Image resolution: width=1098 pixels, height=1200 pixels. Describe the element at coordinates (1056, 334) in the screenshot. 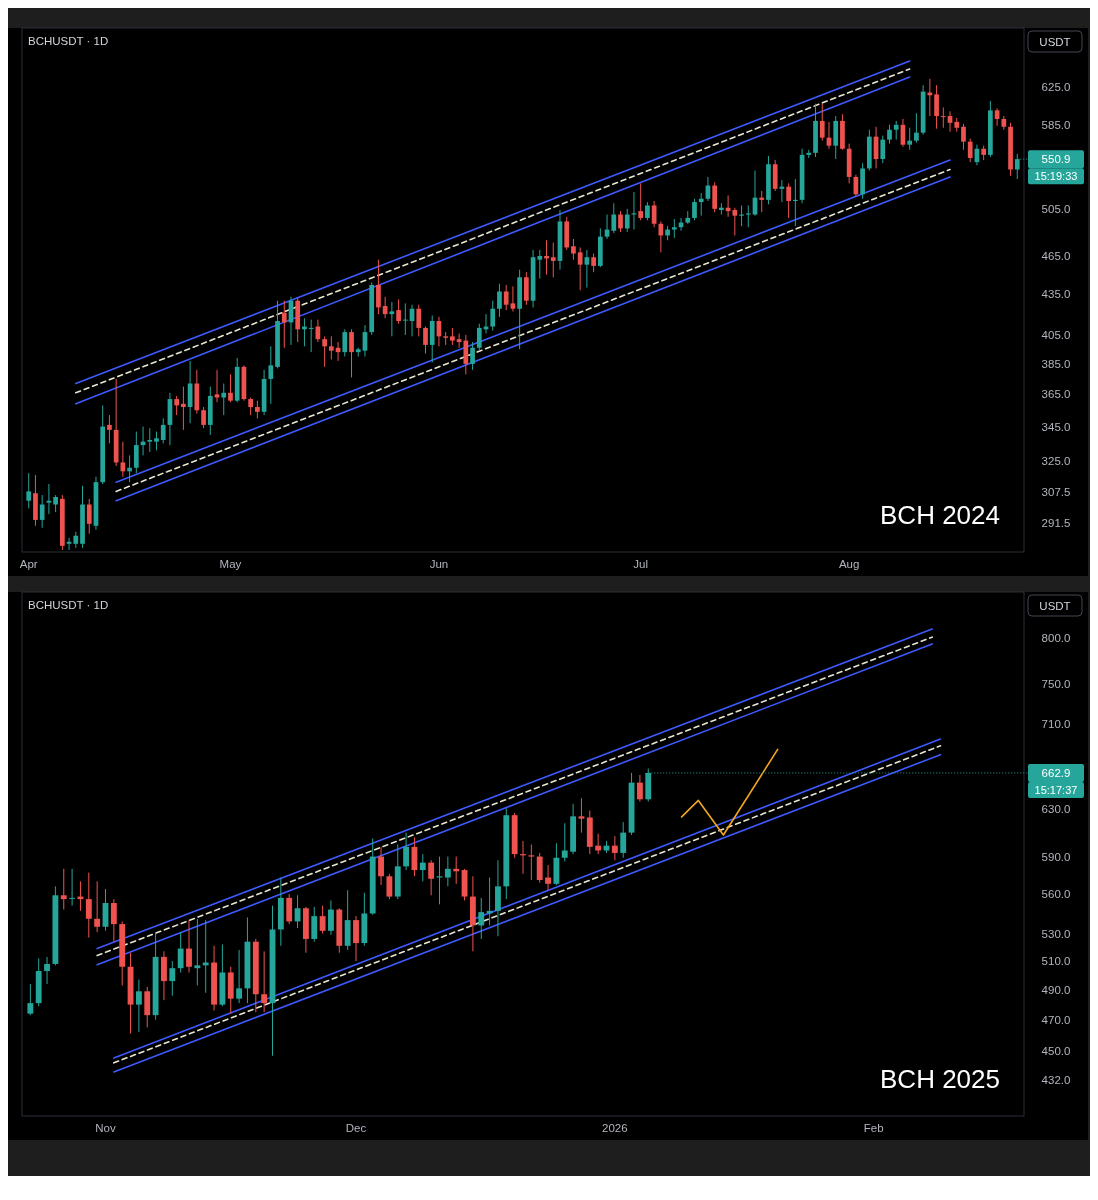

I see `y-tick-label: 405.0` at that location.